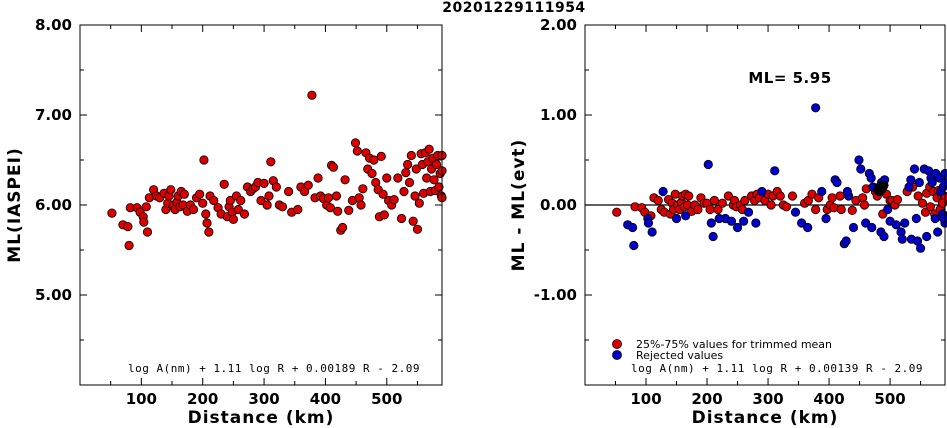 Image resolution: width=947 pixels, height=428 pixels. Describe the element at coordinates (513, 8) in the screenshot. I see `page-title: 20201229111954` at that location.